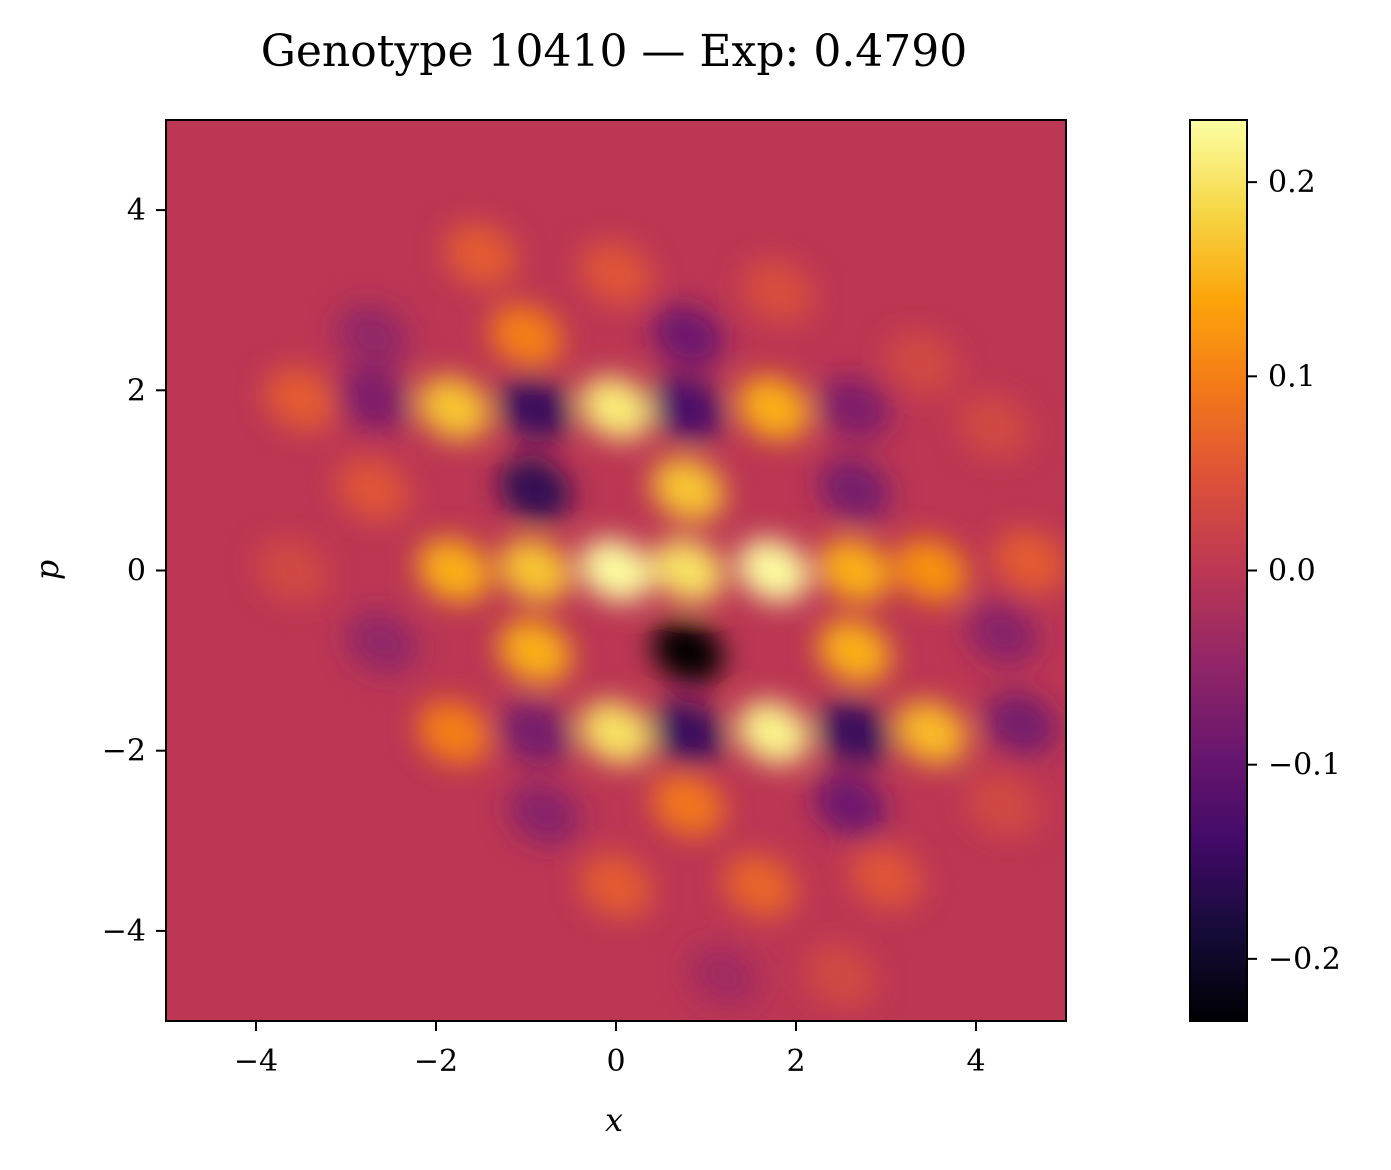 The height and width of the screenshot is (1170, 1391). What do you see at coordinates (1304, 765) in the screenshot?
I see `colorbar-tick-label: −0.1` at bounding box center [1304, 765].